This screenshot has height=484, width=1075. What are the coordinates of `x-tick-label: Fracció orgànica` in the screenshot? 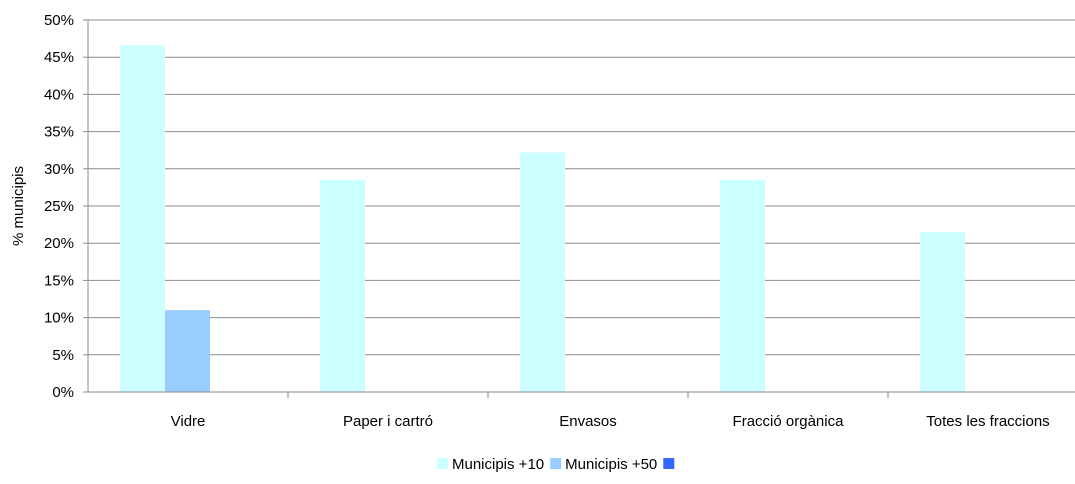 It's located at (789, 421).